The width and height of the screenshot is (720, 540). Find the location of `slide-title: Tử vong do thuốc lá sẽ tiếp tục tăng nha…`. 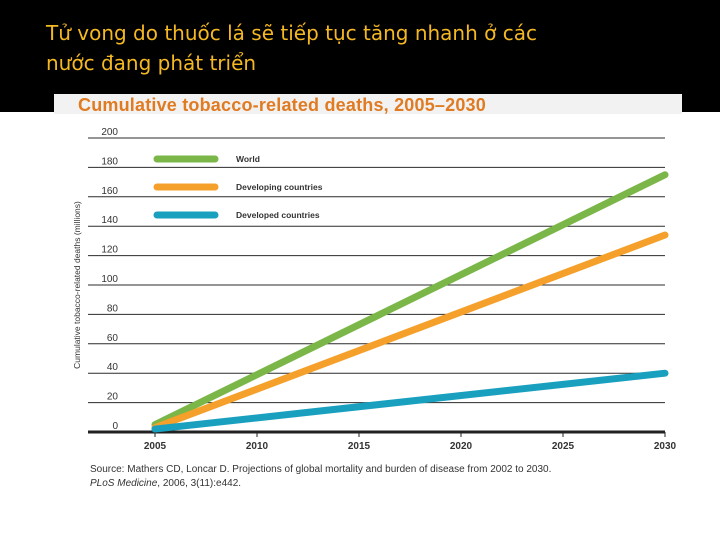

slide-title: Tử vong do thuốc lá sẽ tiếp tục tăng nha… is located at coordinates (366, 48).